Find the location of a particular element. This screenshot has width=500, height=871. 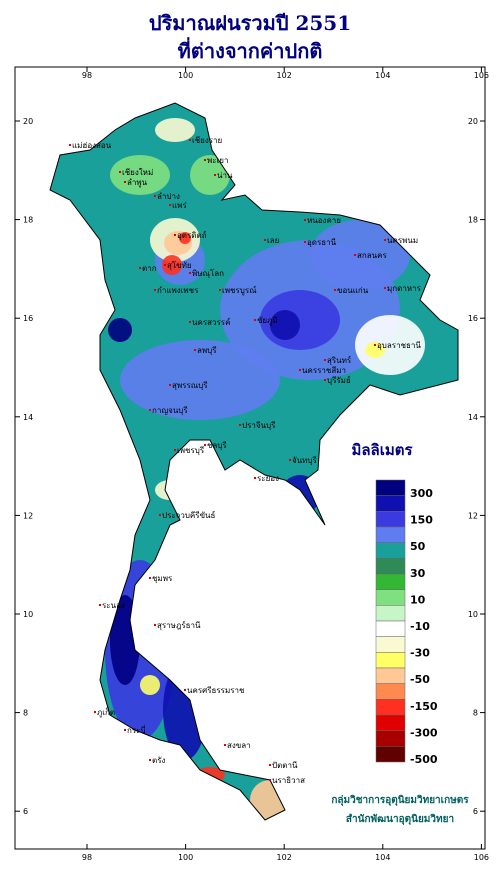

legend-label: 10 is located at coordinates (418, 599).